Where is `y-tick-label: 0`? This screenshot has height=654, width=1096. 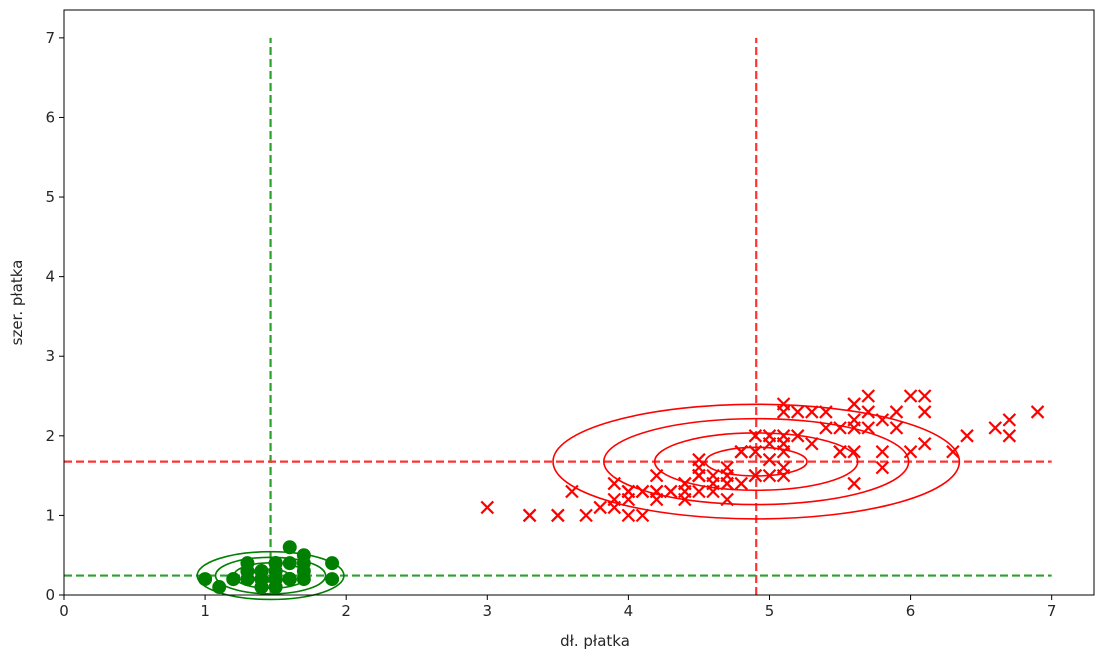 y-tick-label: 0 is located at coordinates (50, 595).